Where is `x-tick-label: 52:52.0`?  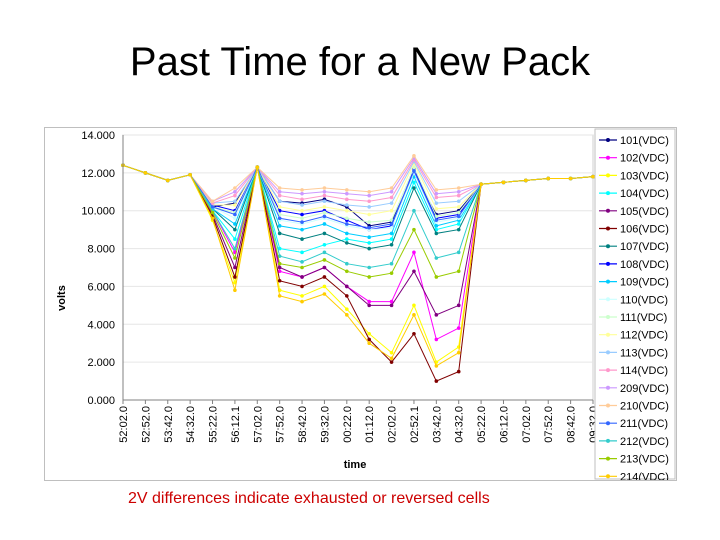
x-tick-label: 52:52.0 is located at coordinates (146, 424).